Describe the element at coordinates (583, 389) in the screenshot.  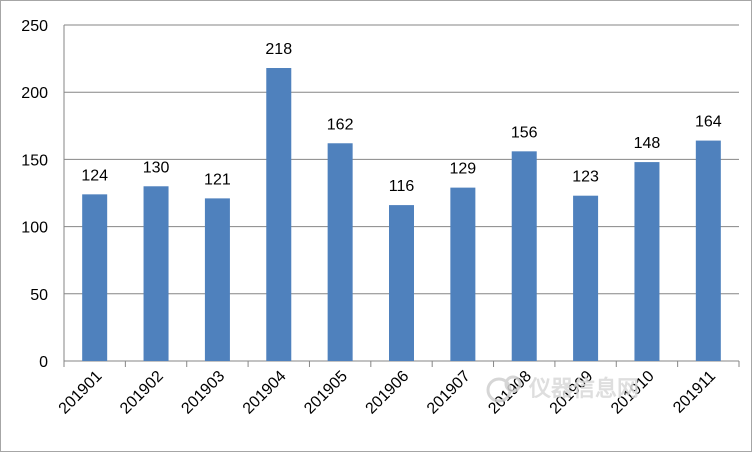
I see `watermark-text: 仪器信息网` at that location.